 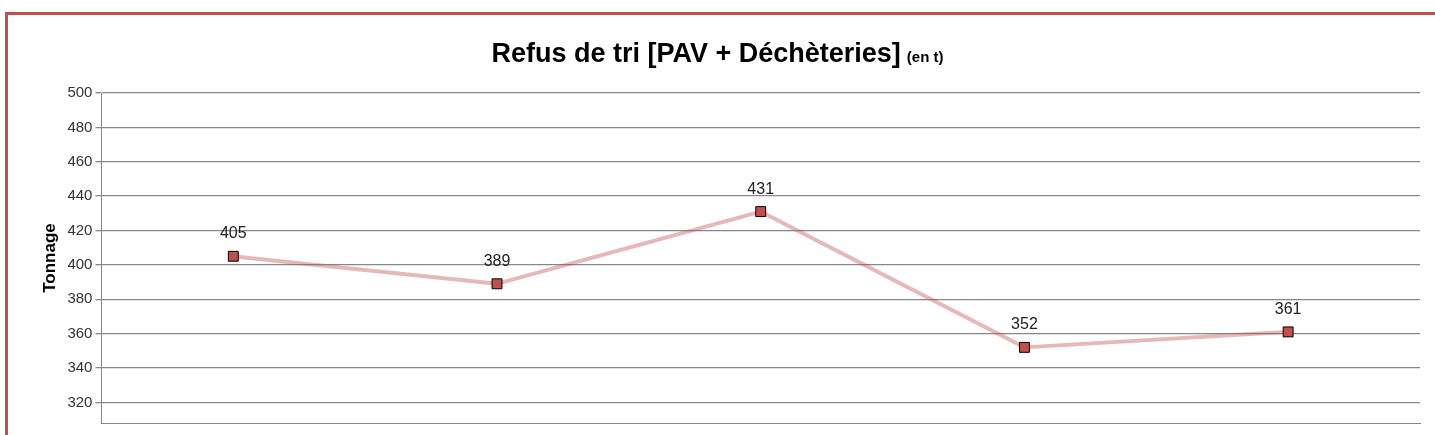 What do you see at coordinates (696, 53) in the screenshot?
I see `chart-title: Refus de tri [PAV + Déchèteries]` at bounding box center [696, 53].